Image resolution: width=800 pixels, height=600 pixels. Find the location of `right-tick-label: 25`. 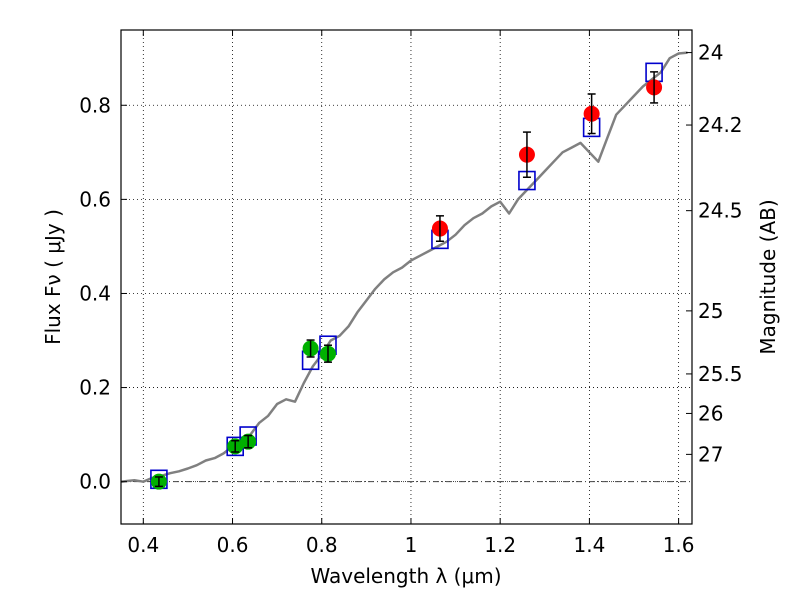

right-tick-label: 25 is located at coordinates (710, 311).